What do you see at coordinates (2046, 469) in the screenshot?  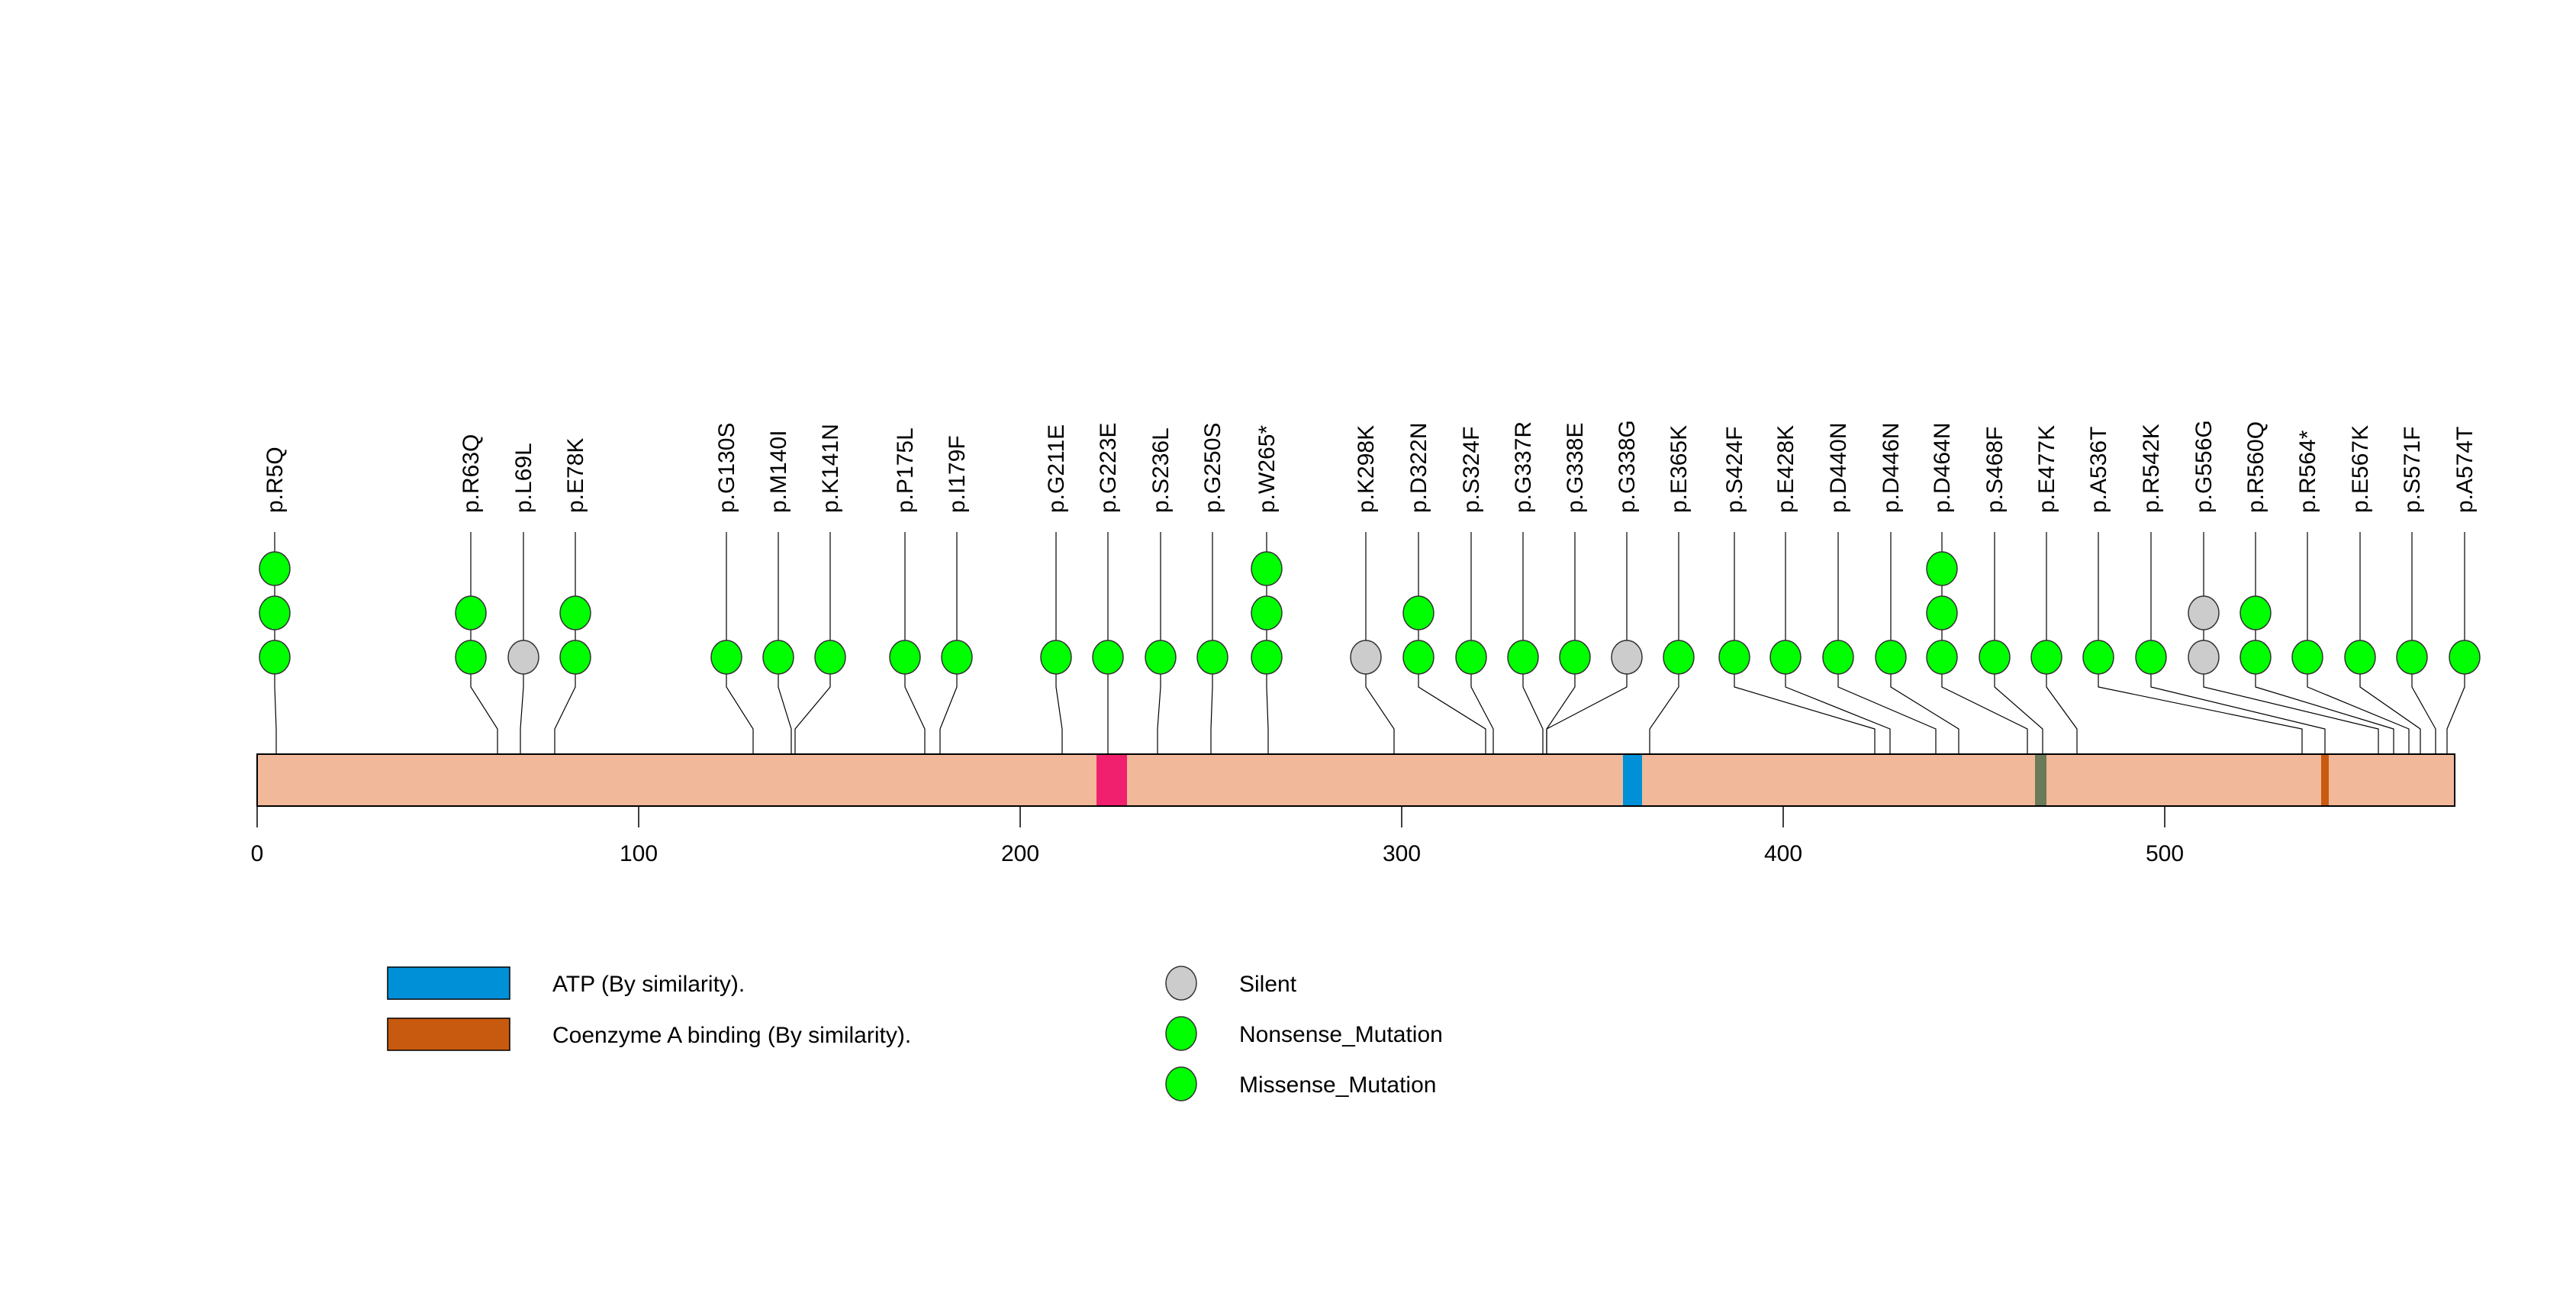 I see `mutation-label: p.E477K` at bounding box center [2046, 469].